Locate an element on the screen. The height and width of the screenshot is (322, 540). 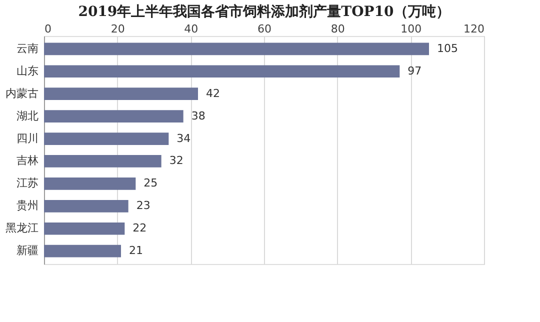
data-label: 38 is located at coordinates (198, 115).